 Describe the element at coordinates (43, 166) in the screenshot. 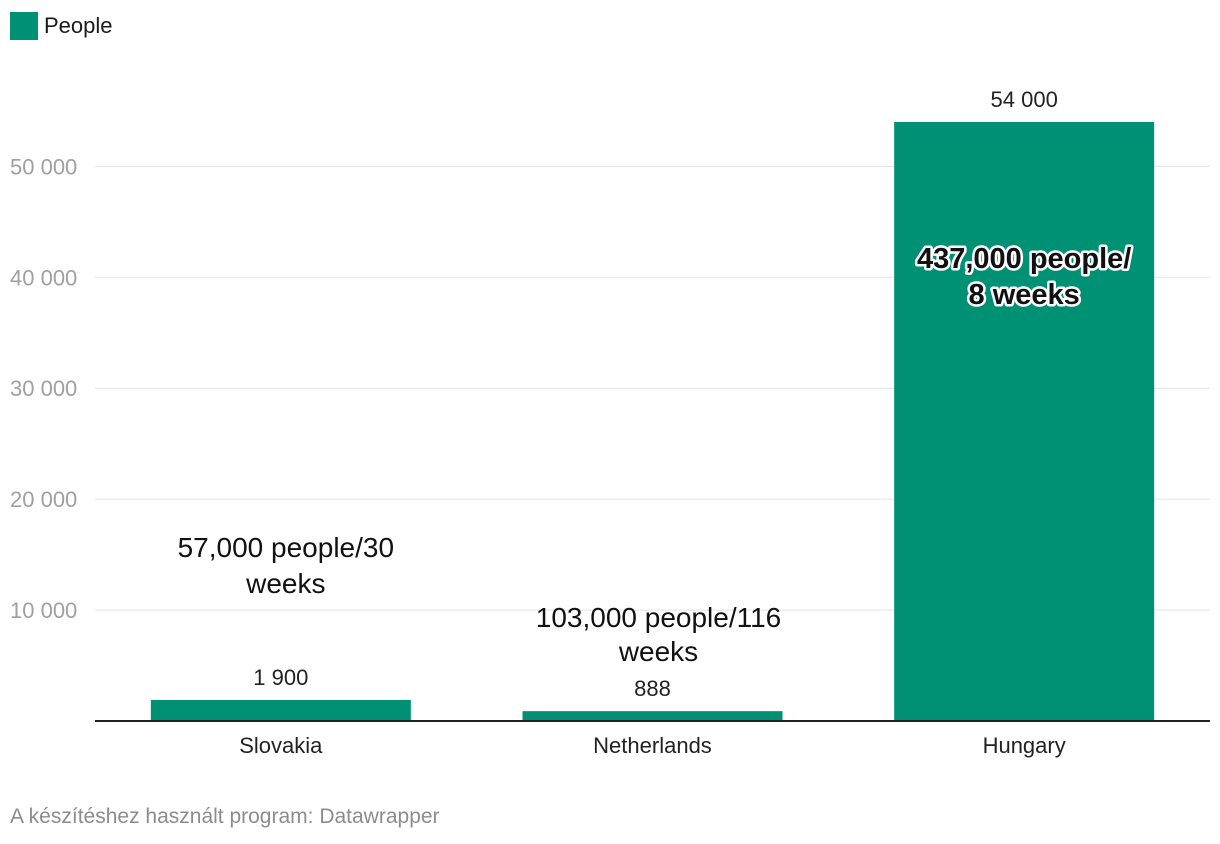

I see `y-tick-label: 50 000` at that location.